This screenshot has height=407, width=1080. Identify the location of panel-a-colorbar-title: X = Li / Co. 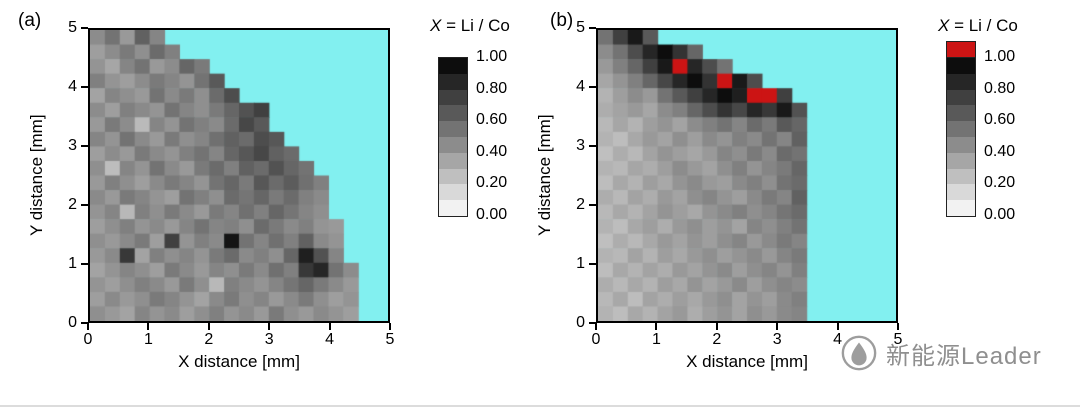
(470, 26).